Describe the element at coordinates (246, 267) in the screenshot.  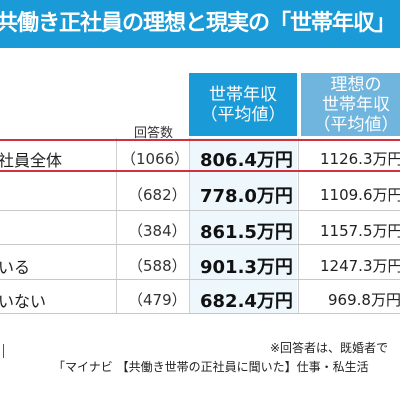
I see `row-avg-income: 901.3万円` at that location.